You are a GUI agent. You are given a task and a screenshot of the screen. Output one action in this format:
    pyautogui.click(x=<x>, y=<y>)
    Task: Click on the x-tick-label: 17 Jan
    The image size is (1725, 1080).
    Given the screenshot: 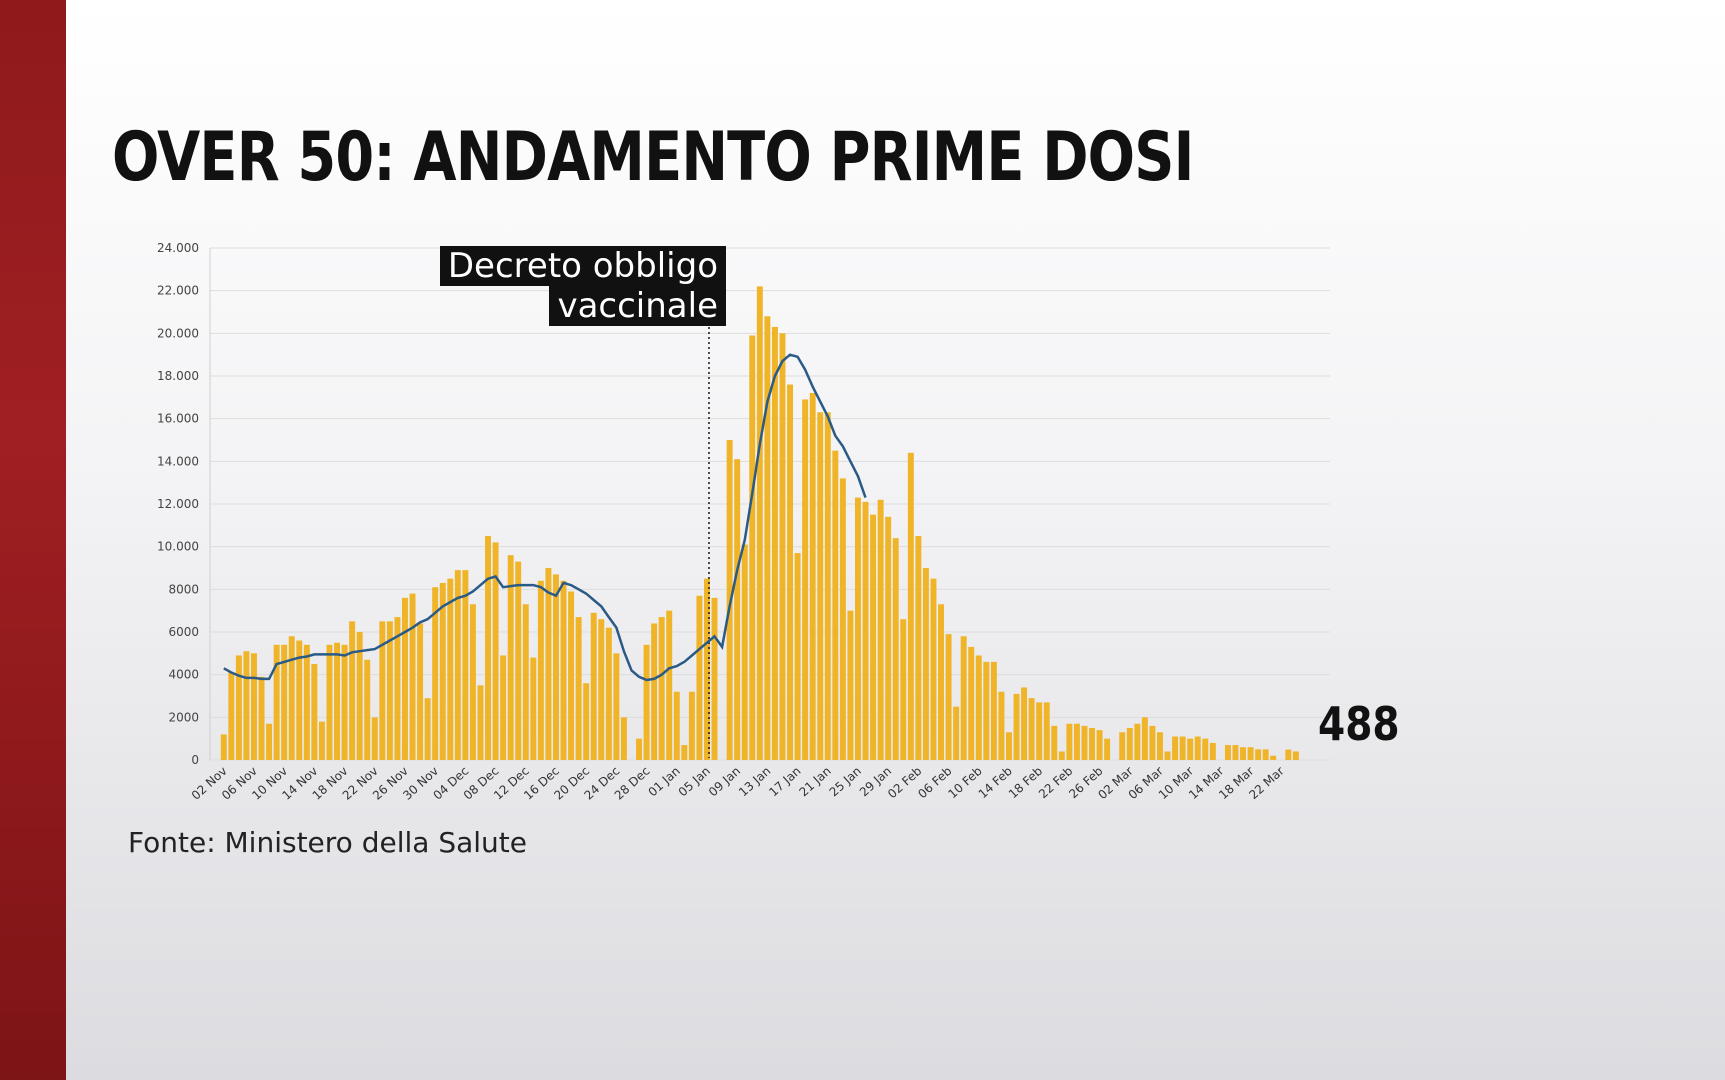 What is the action you would take?
    pyautogui.click(x=784, y=782)
    